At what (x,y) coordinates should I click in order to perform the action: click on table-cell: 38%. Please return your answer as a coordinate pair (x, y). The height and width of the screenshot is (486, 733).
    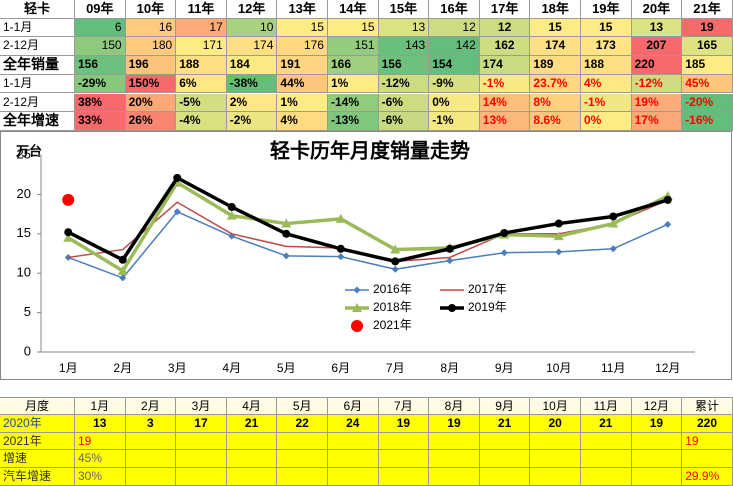
    Looking at the image, I should click on (100, 103).